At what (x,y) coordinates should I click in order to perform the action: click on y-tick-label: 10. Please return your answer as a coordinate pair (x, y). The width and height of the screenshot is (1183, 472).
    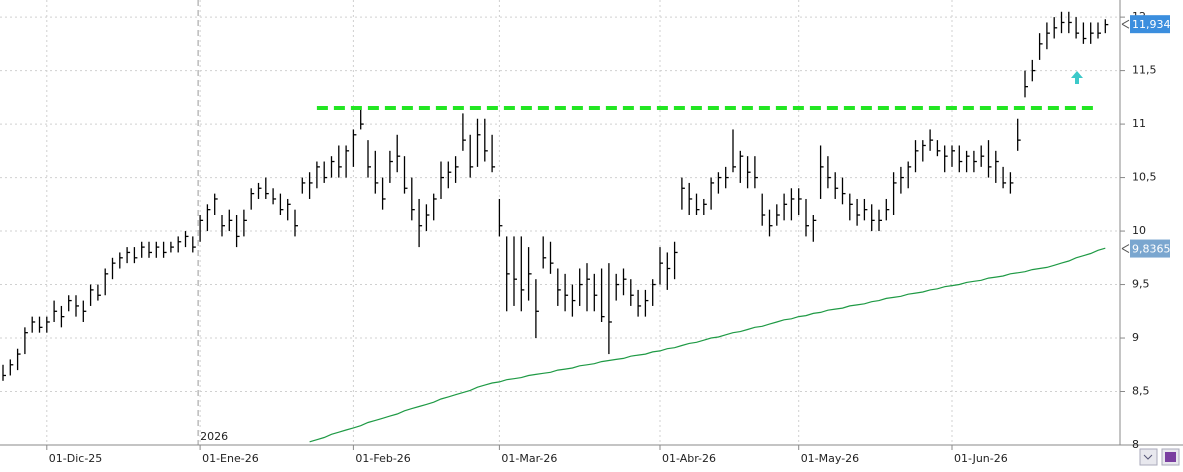
    Looking at the image, I should click on (1139, 230).